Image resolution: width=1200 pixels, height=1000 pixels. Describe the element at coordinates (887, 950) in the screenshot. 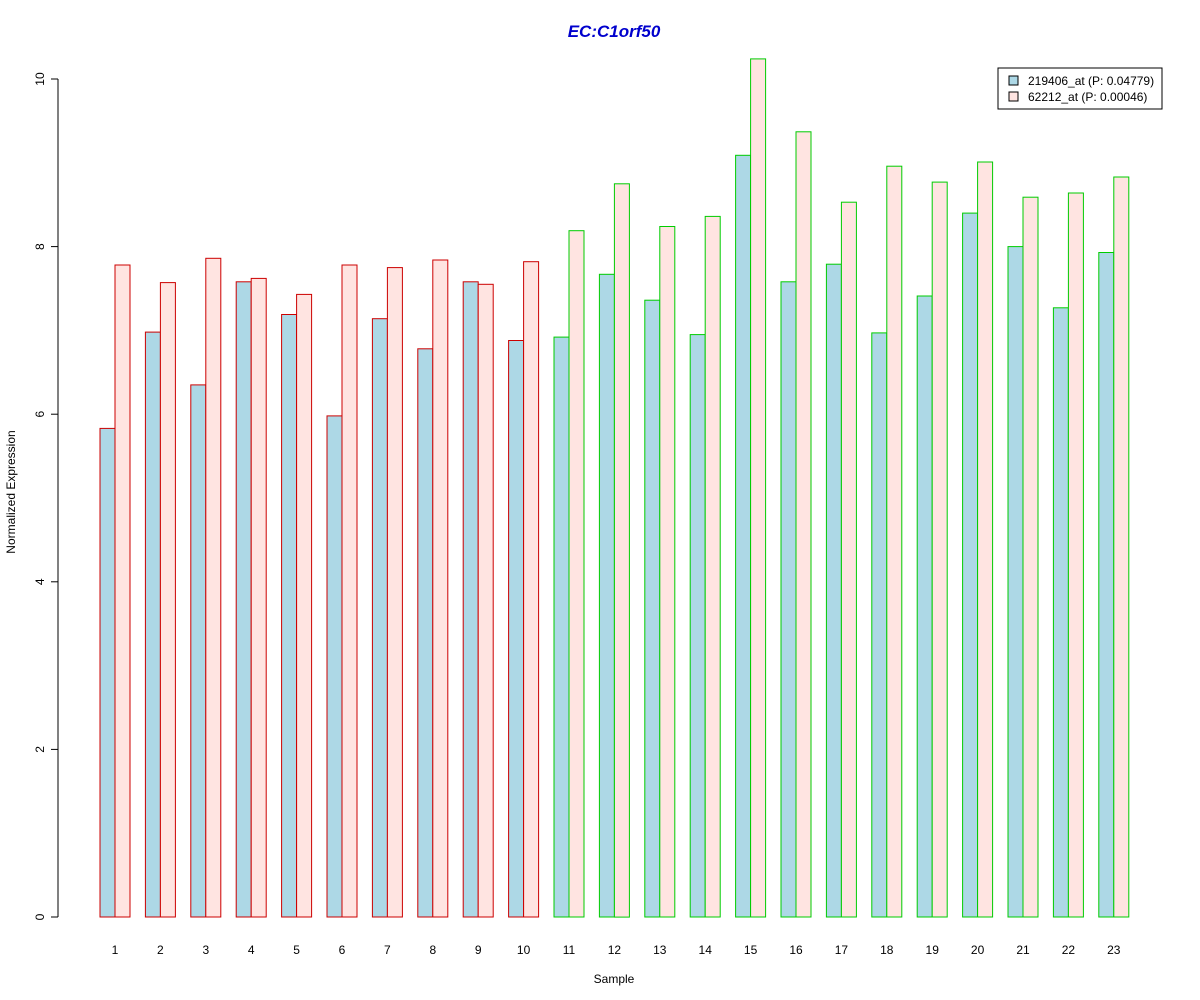

I see `x-tick-label-18: 18` at that location.